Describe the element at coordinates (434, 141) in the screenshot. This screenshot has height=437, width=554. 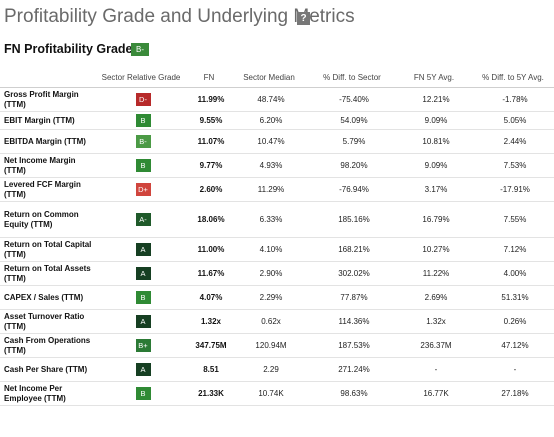
I see `fn-5y-avg-value: 10.81%` at that location.